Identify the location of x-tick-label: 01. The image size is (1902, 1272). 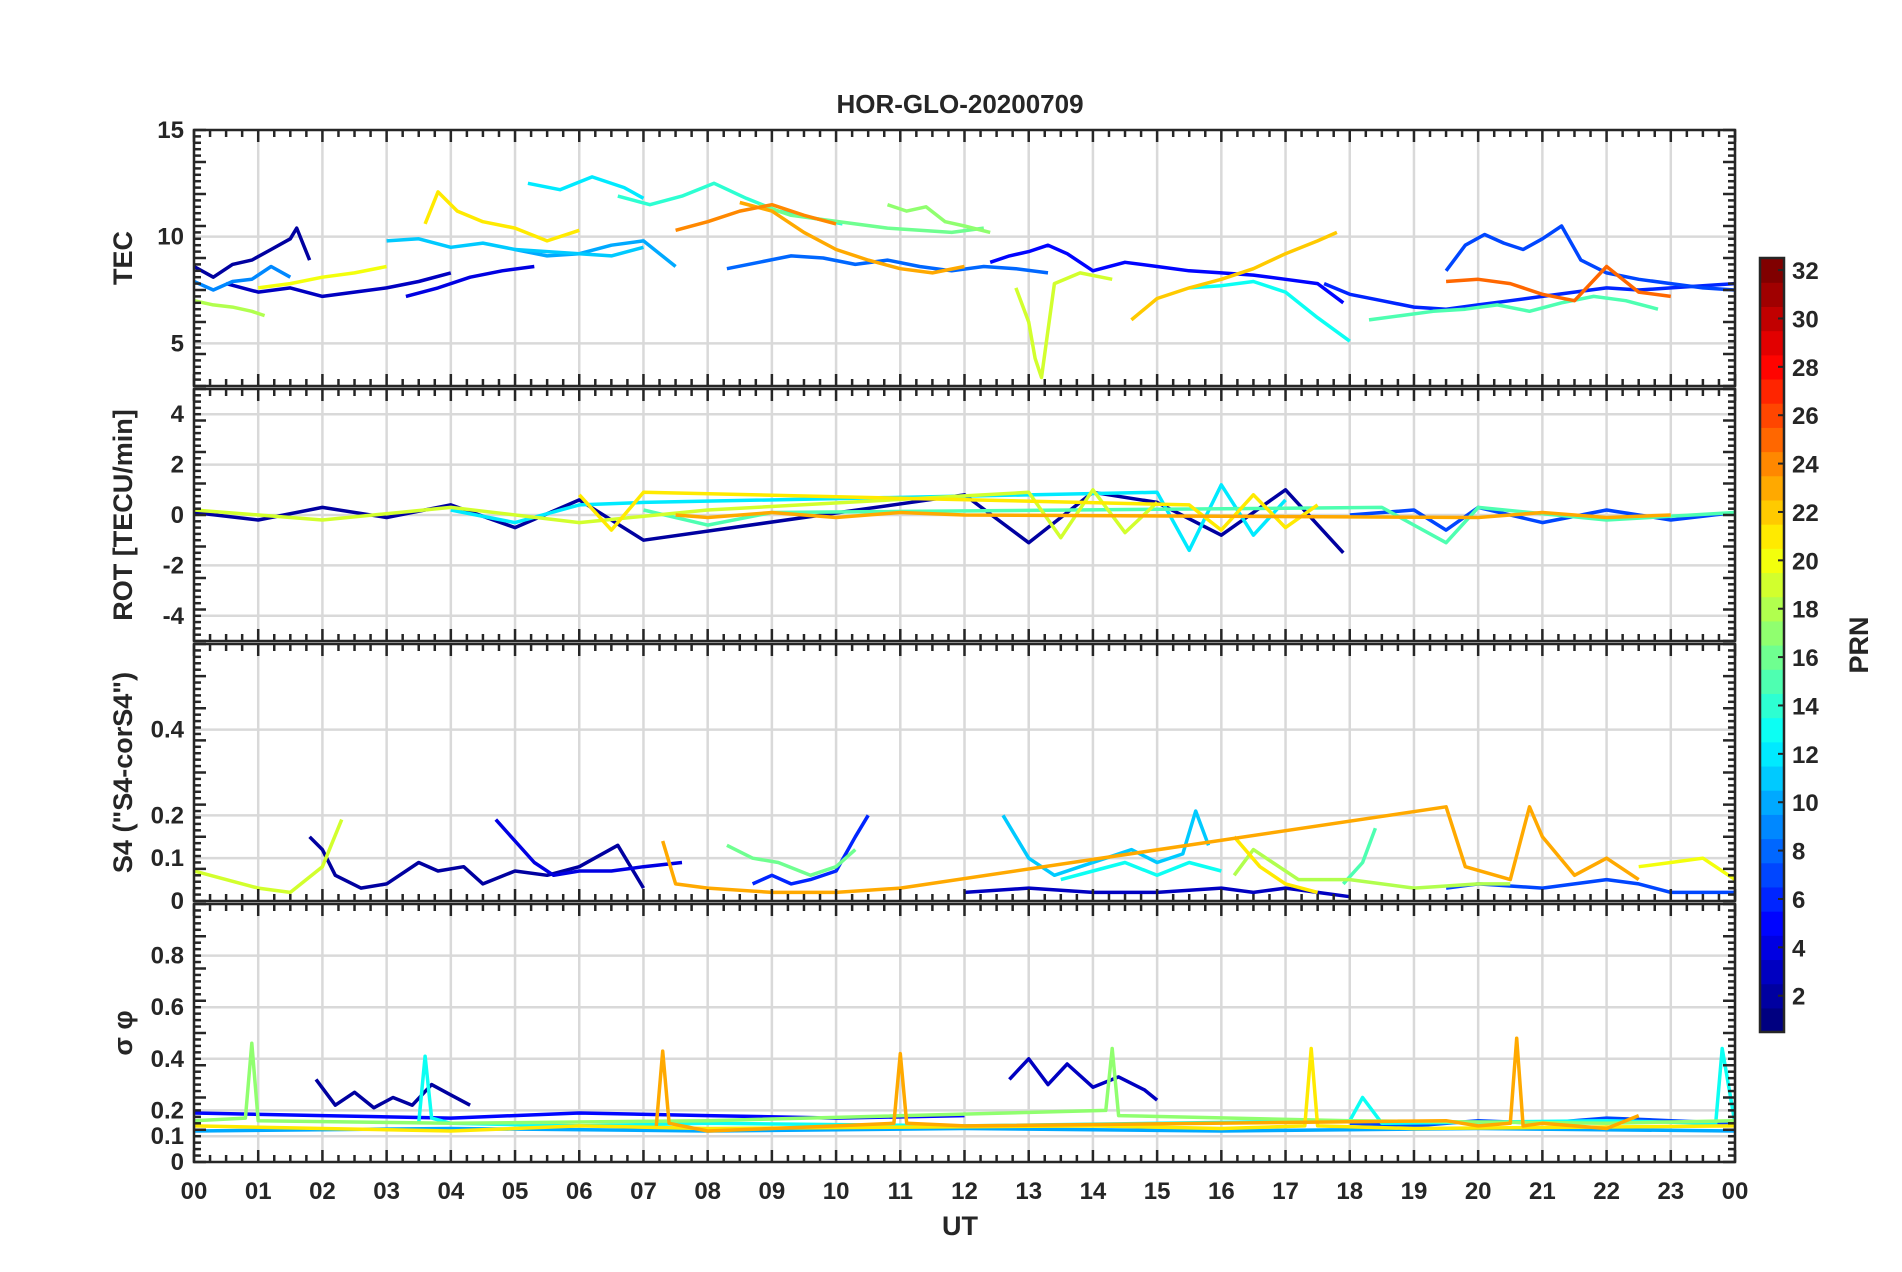
(258, 1191).